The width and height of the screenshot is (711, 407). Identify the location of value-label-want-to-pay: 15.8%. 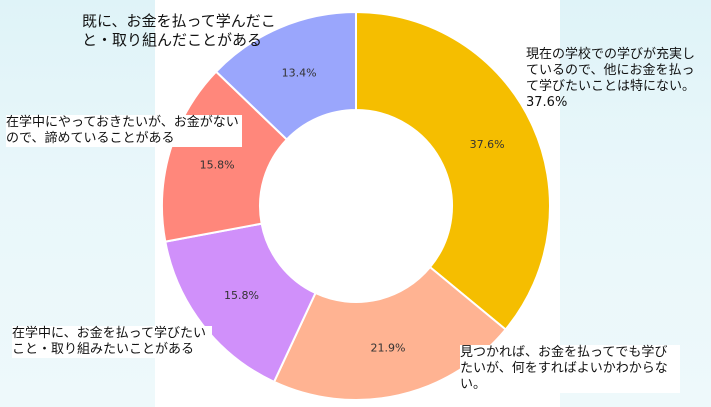
(241, 295).